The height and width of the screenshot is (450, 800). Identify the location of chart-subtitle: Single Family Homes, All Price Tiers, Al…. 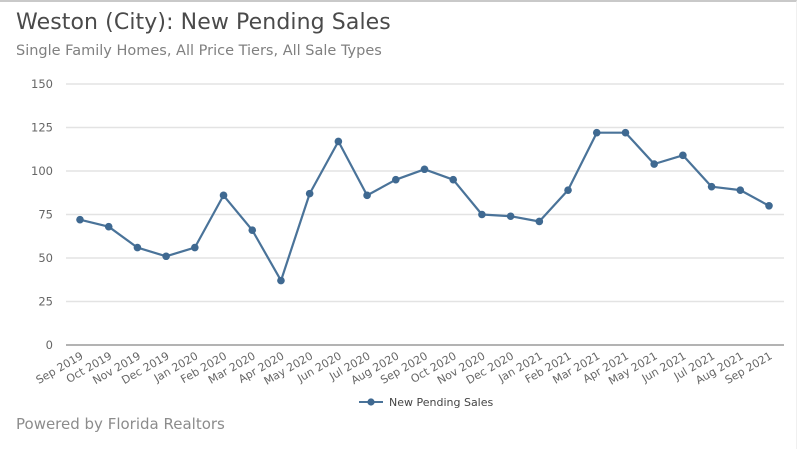
(199, 51).